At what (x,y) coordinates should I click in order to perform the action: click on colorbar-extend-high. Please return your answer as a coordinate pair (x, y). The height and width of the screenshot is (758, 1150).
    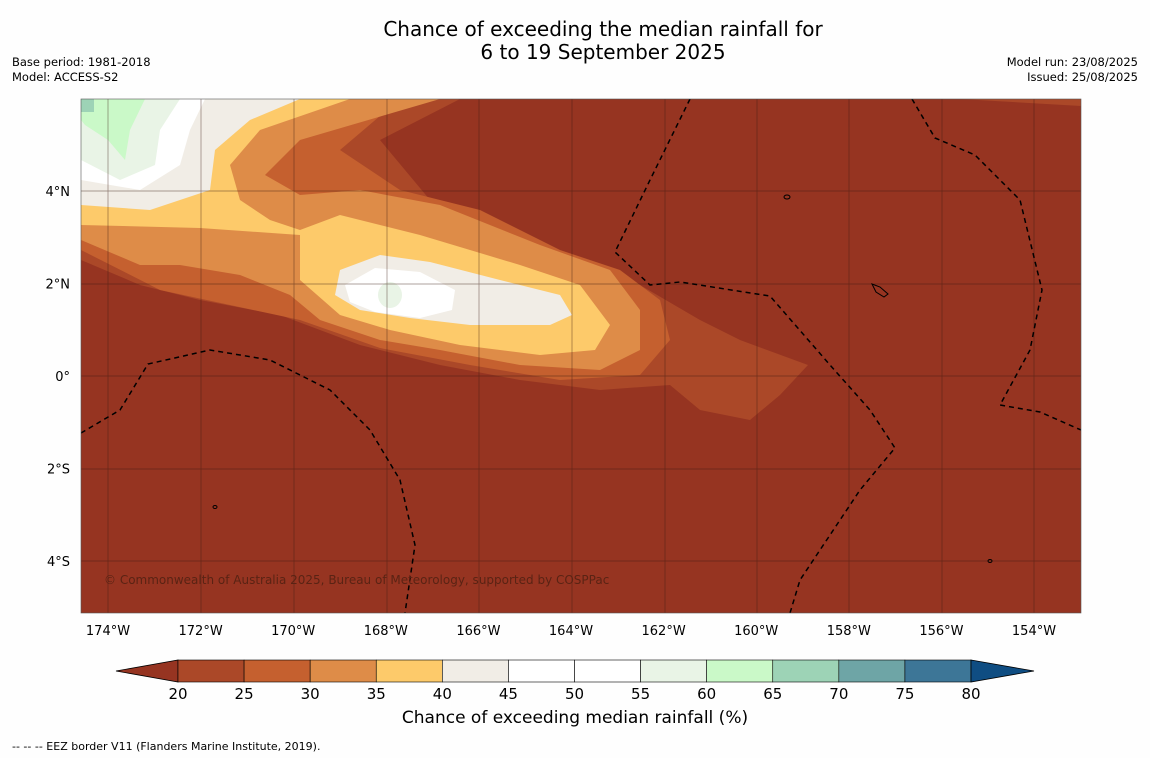
    Looking at the image, I should click on (1002, 671).